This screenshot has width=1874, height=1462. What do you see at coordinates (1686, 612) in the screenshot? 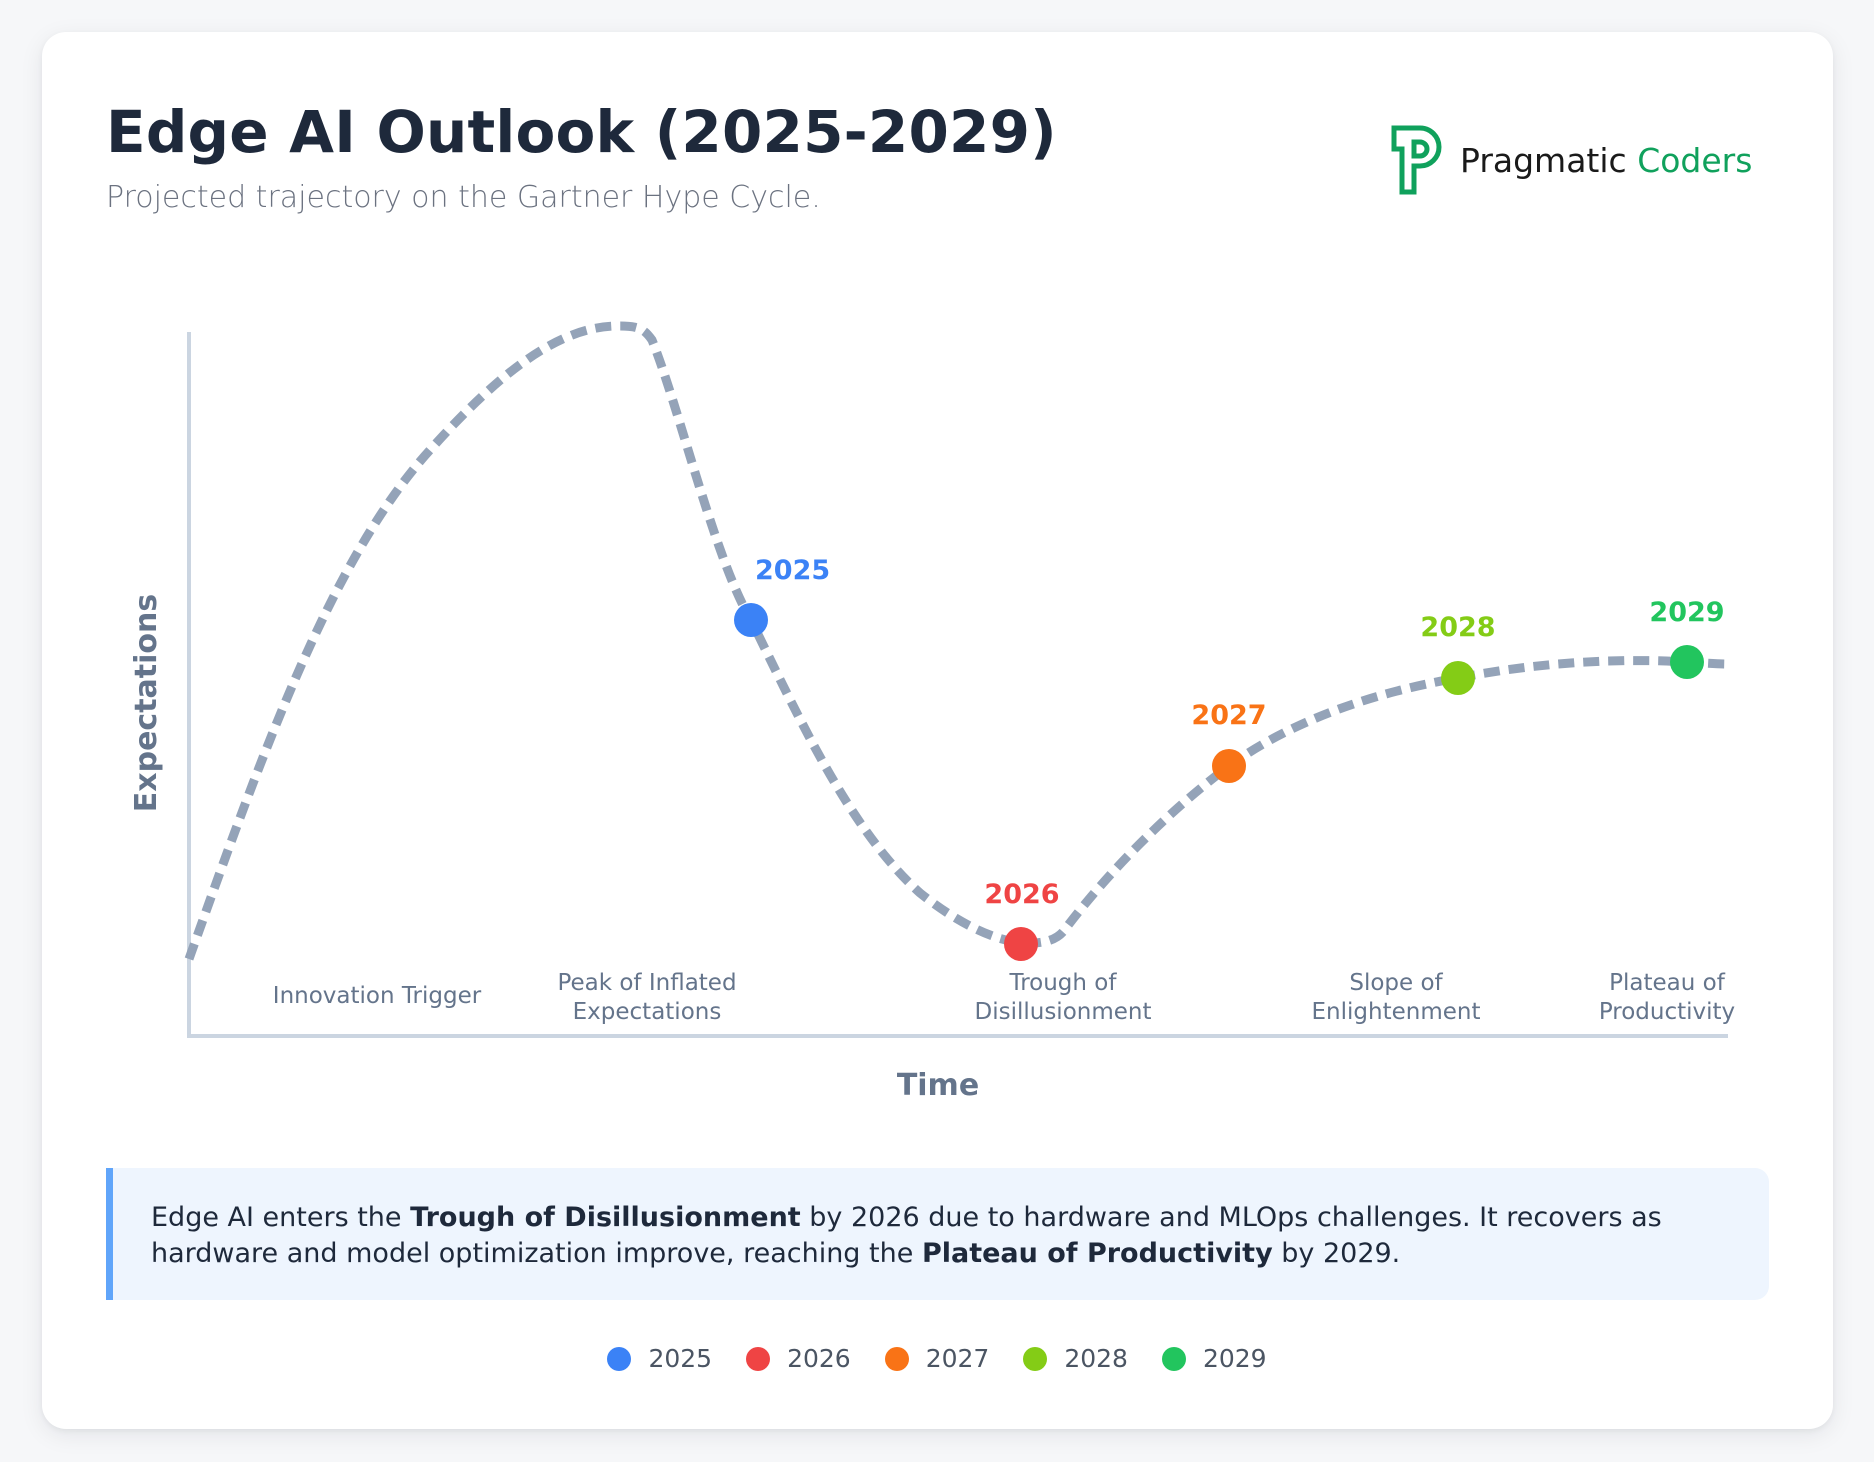
I see `marker-label-2029: 2029` at bounding box center [1686, 612].